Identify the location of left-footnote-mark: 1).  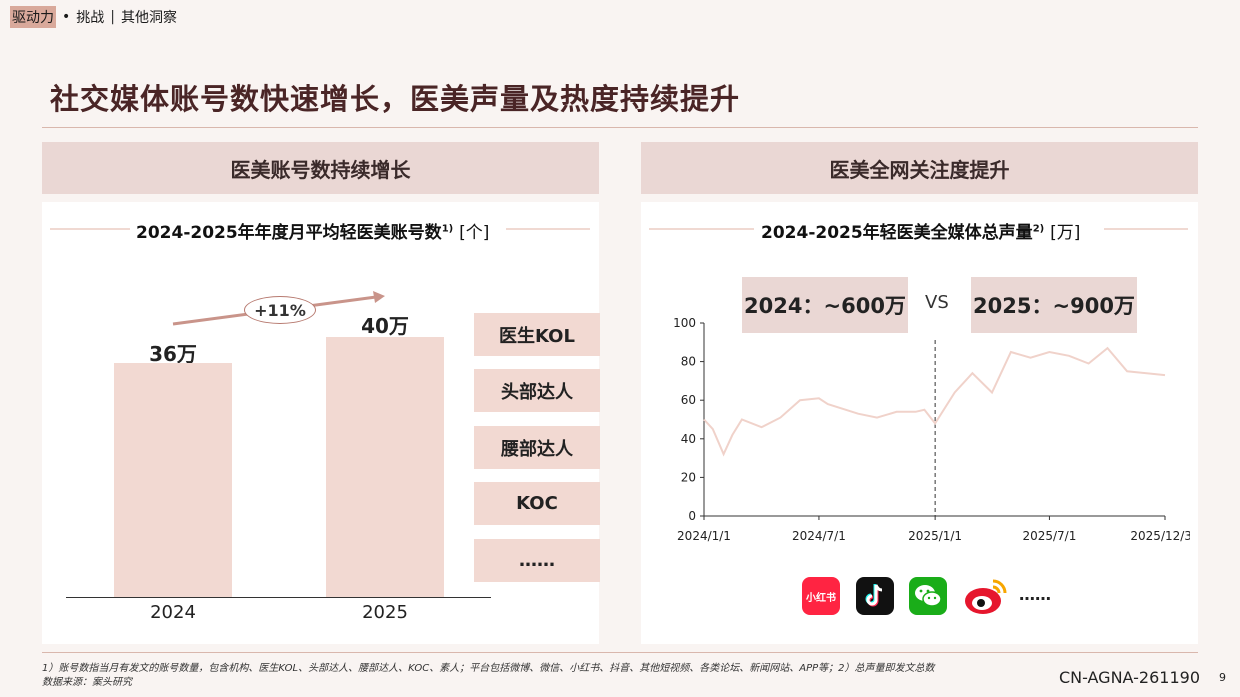
(447, 229).